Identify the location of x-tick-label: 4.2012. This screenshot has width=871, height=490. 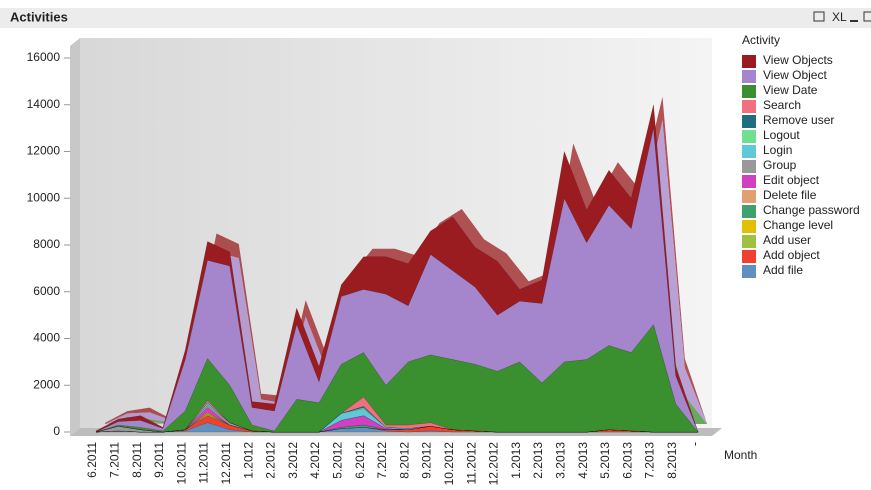
(315, 460).